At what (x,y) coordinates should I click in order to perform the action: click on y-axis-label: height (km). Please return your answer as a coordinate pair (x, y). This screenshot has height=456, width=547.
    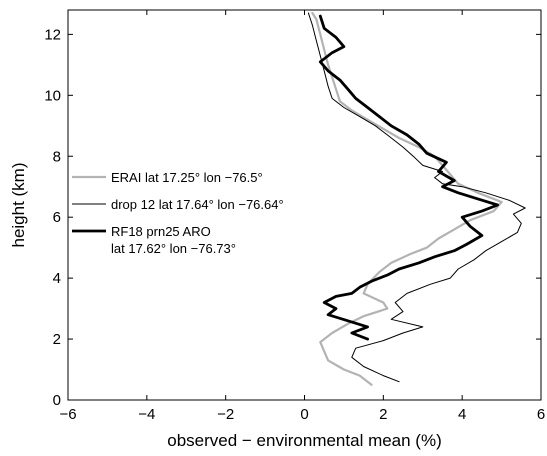
    Looking at the image, I should click on (18, 204).